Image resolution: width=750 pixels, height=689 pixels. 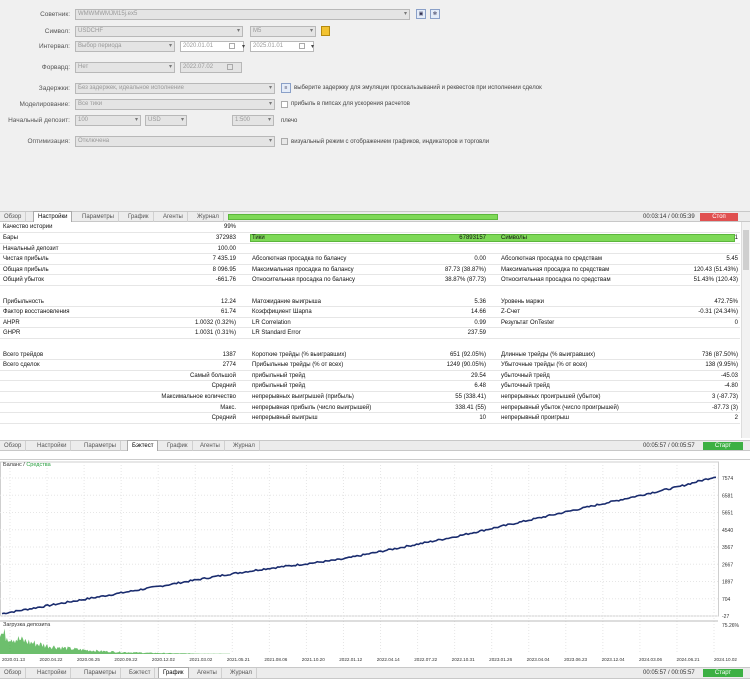 I want to click on result-value: 736 (87.50%), so click(x=719, y=354).